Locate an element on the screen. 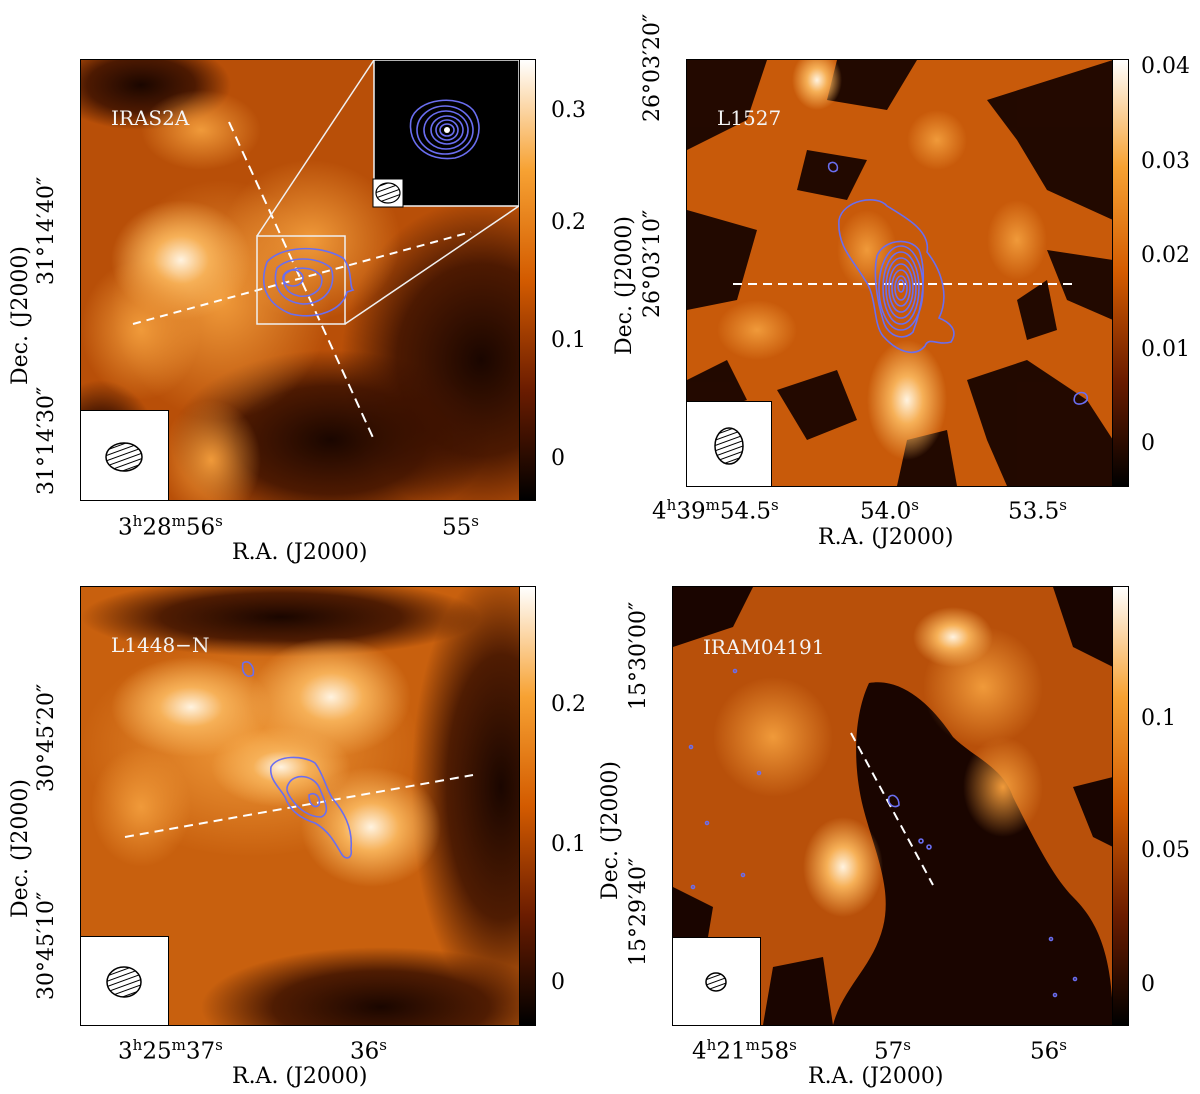 The height and width of the screenshot is (1094, 1200). dec-tick-label: 26°03′10″ is located at coordinates (652, 263).